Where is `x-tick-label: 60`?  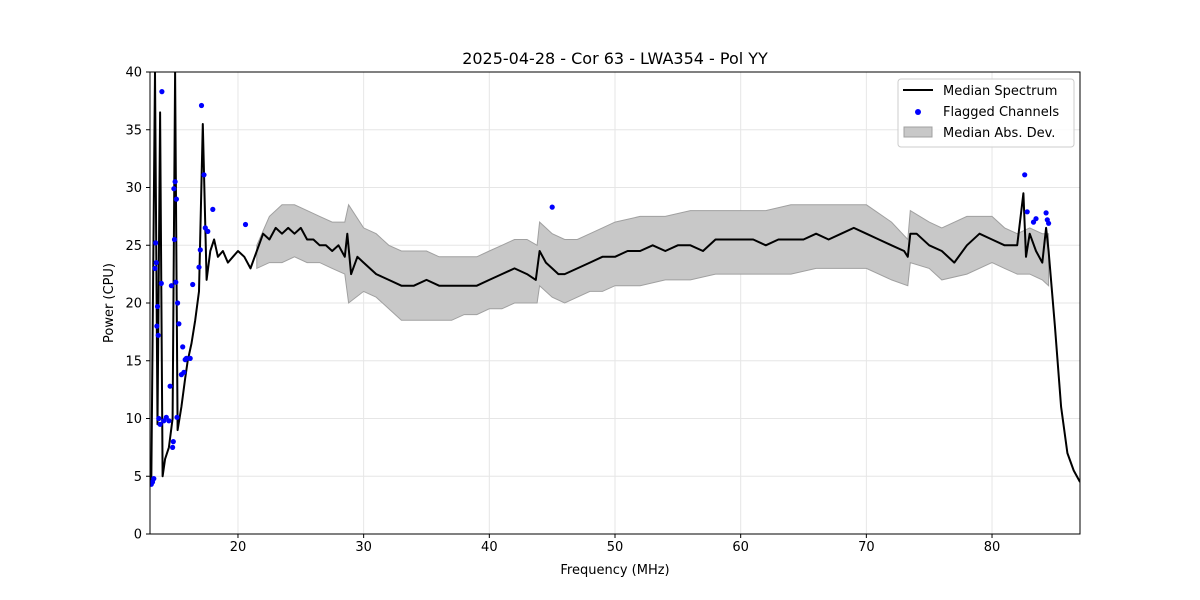 x-tick-label: 60 is located at coordinates (740, 547).